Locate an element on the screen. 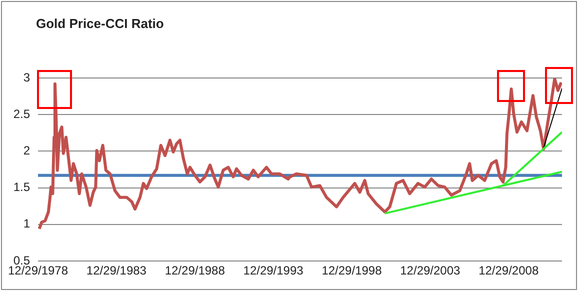 The height and width of the screenshot is (291, 578). x-tick-label: 12/29/2008 is located at coordinates (508, 271).